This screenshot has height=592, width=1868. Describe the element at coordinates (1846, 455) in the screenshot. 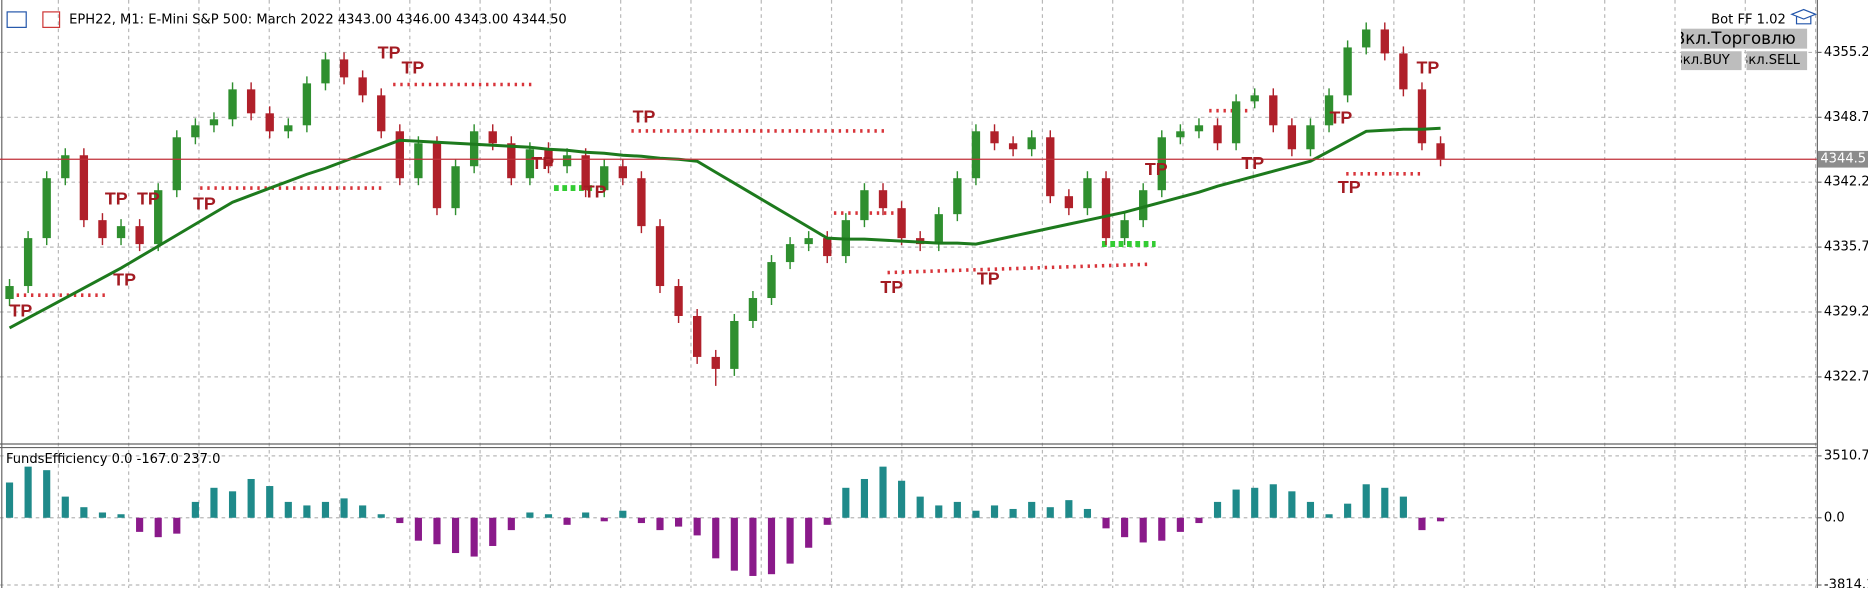

I see `y-tick-label: 3510.7` at that location.